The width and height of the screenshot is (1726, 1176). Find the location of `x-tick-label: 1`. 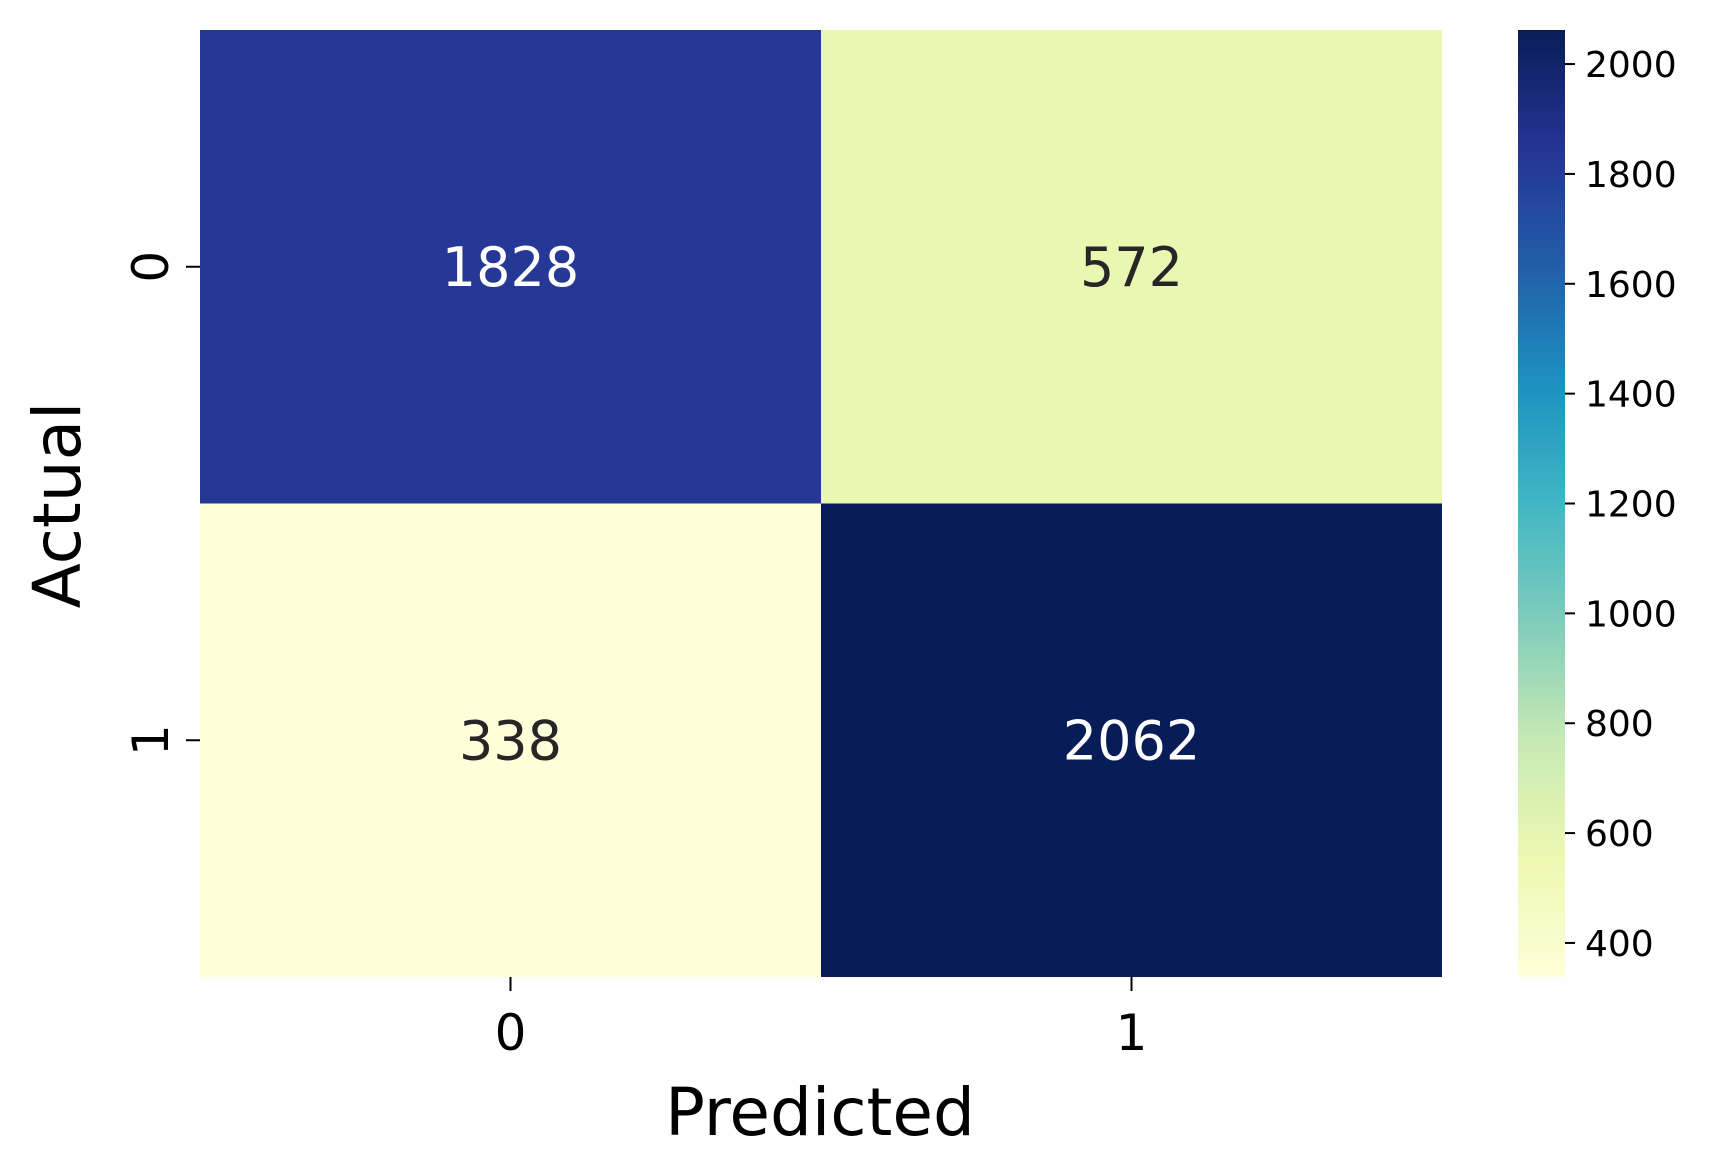

x-tick-label: 1 is located at coordinates (1132, 1033).